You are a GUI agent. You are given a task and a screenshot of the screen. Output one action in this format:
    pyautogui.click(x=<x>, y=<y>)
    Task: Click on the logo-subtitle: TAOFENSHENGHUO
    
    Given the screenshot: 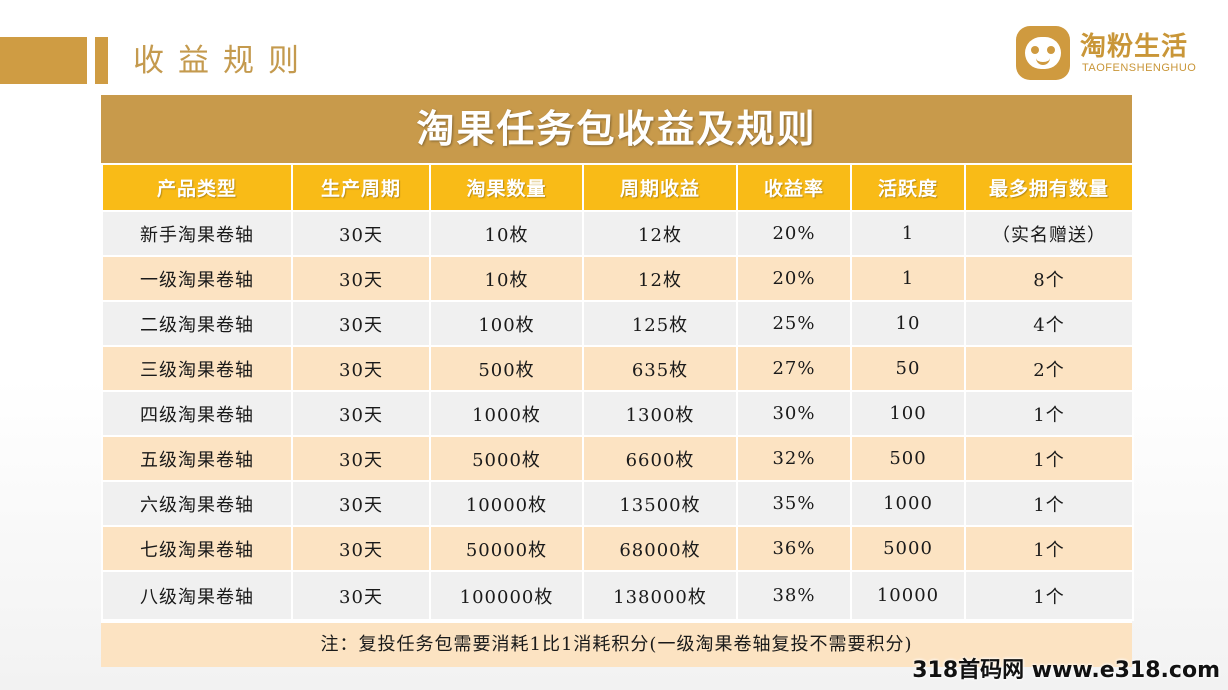 What is the action you would take?
    pyautogui.click(x=1139, y=68)
    